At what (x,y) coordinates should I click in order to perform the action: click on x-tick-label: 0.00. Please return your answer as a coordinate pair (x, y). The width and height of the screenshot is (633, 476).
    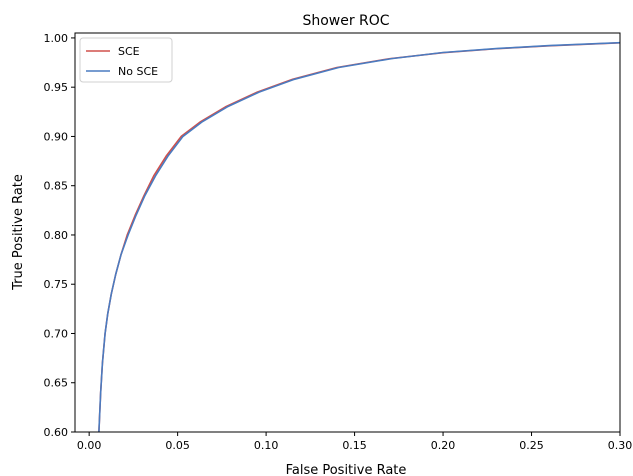
    Looking at the image, I should click on (89, 445).